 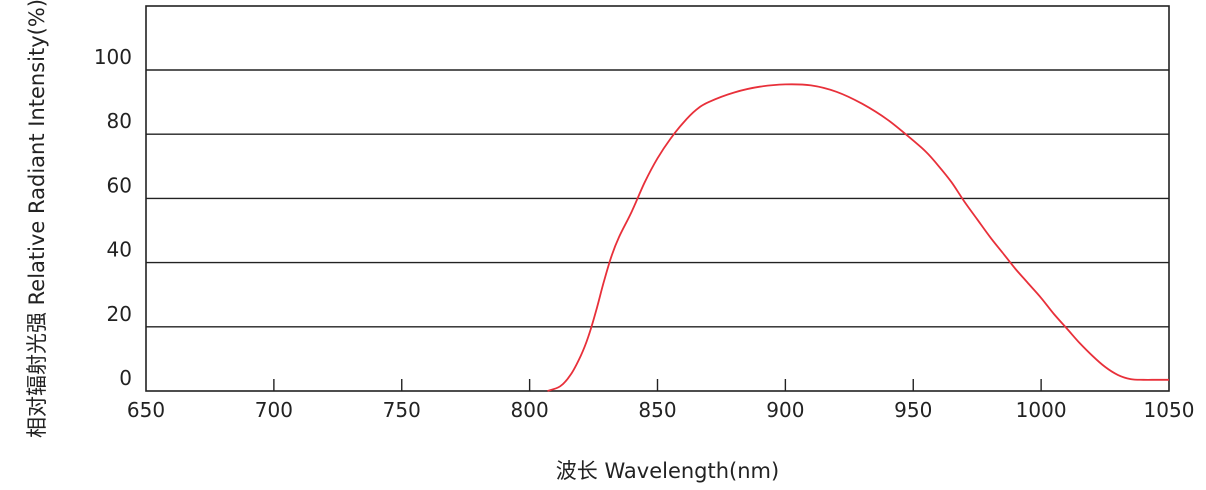 I want to click on x-tick-label: 800, so click(x=530, y=410).